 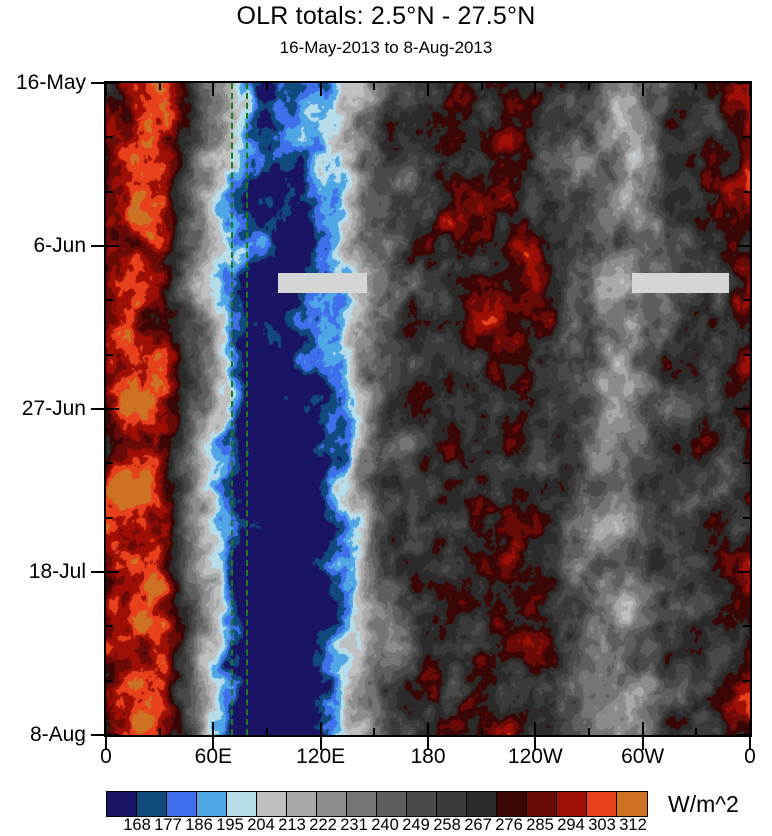 What do you see at coordinates (354, 825) in the screenshot?
I see `colorbar-tick-label: 231` at bounding box center [354, 825].